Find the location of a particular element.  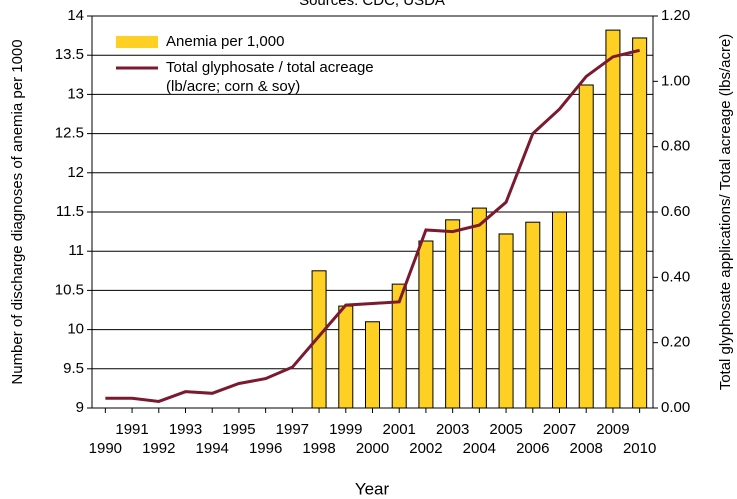

legend-label: Total glyphosate / total acreage is located at coordinates (270, 67).